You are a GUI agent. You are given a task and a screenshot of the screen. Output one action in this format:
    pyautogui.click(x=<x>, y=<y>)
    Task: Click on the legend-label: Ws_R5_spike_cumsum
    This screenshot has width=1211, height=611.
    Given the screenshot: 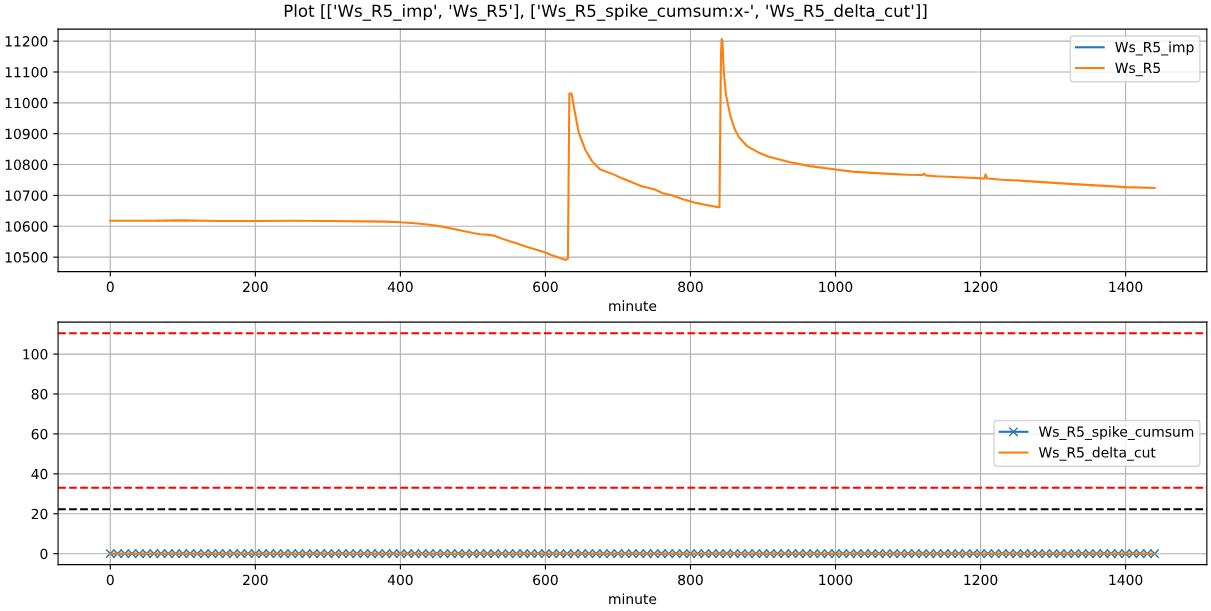 What is the action you would take?
    pyautogui.click(x=1116, y=433)
    